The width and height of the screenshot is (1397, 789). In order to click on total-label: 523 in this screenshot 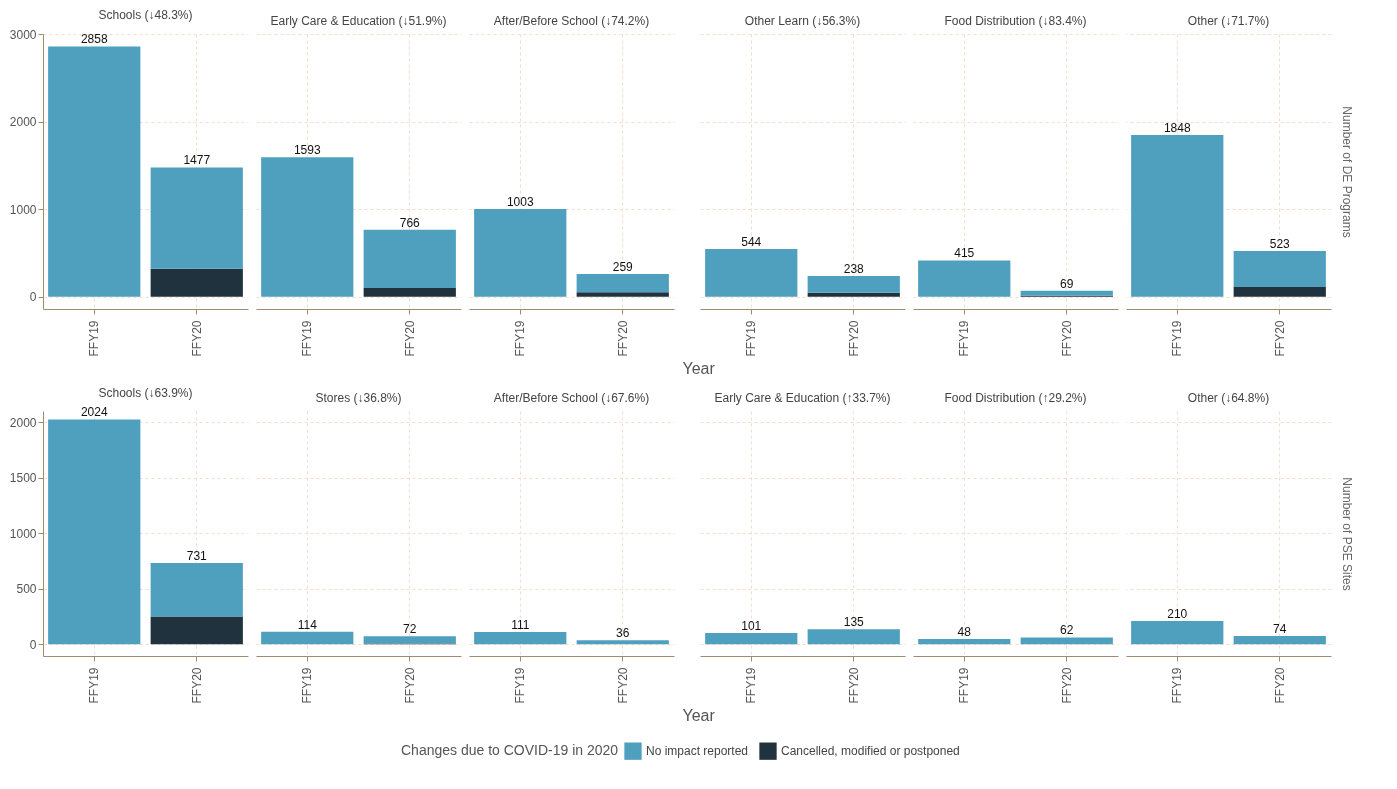, I will do `click(1280, 243)`.